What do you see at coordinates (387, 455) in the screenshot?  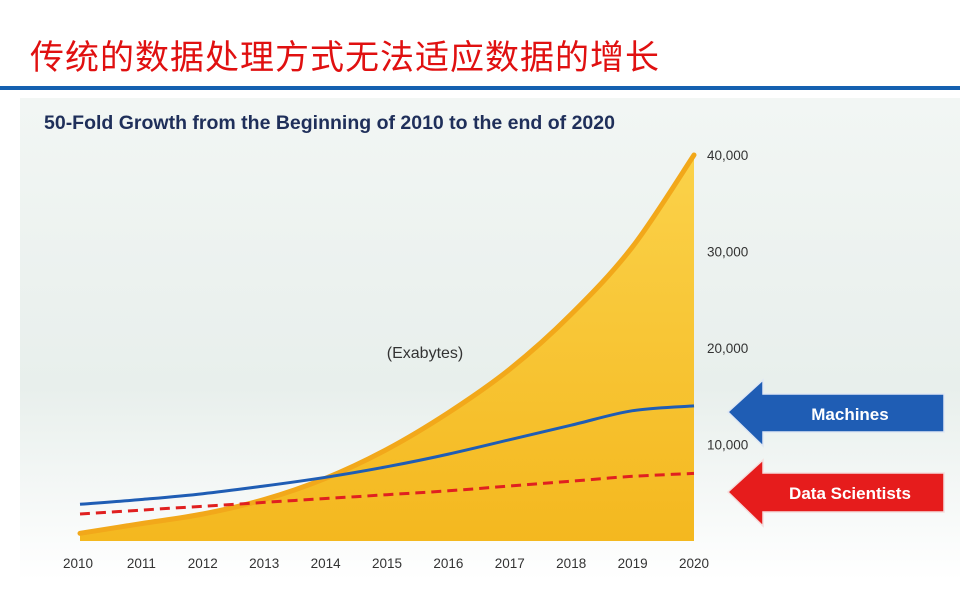 I see `machines-line` at bounding box center [387, 455].